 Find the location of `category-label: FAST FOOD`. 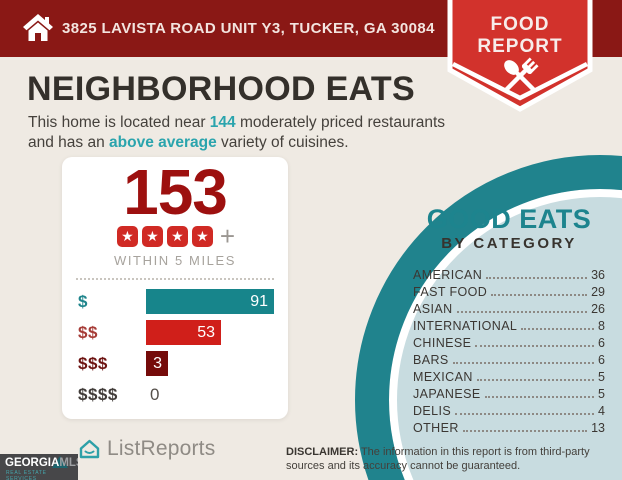

category-label: FAST FOOD is located at coordinates (450, 292).